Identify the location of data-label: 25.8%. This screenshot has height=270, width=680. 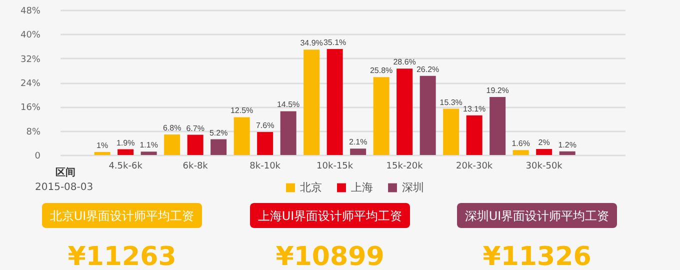
(381, 71).